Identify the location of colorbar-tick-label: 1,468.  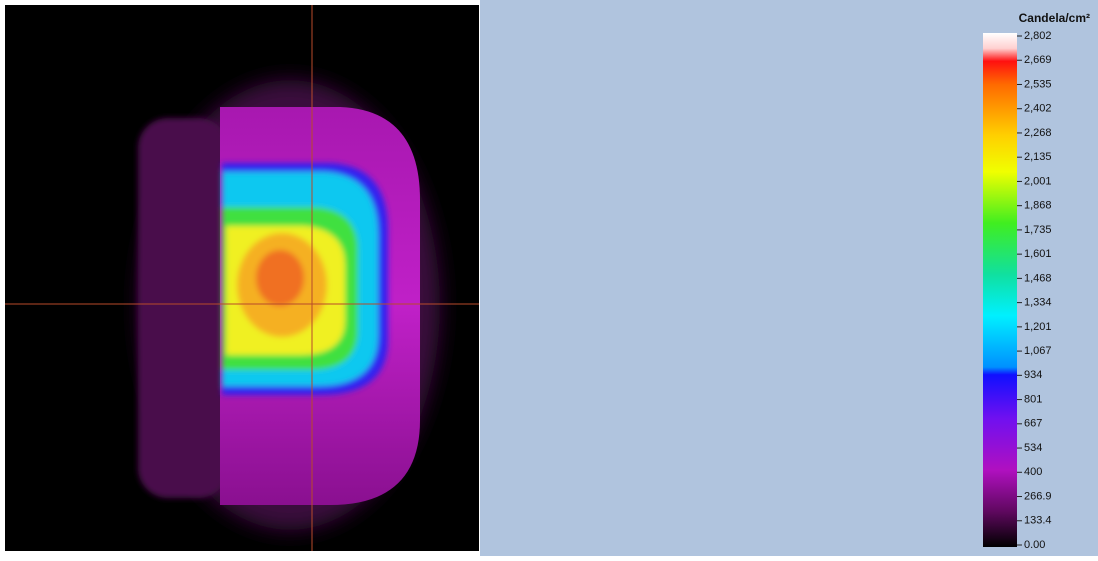
(1038, 278).